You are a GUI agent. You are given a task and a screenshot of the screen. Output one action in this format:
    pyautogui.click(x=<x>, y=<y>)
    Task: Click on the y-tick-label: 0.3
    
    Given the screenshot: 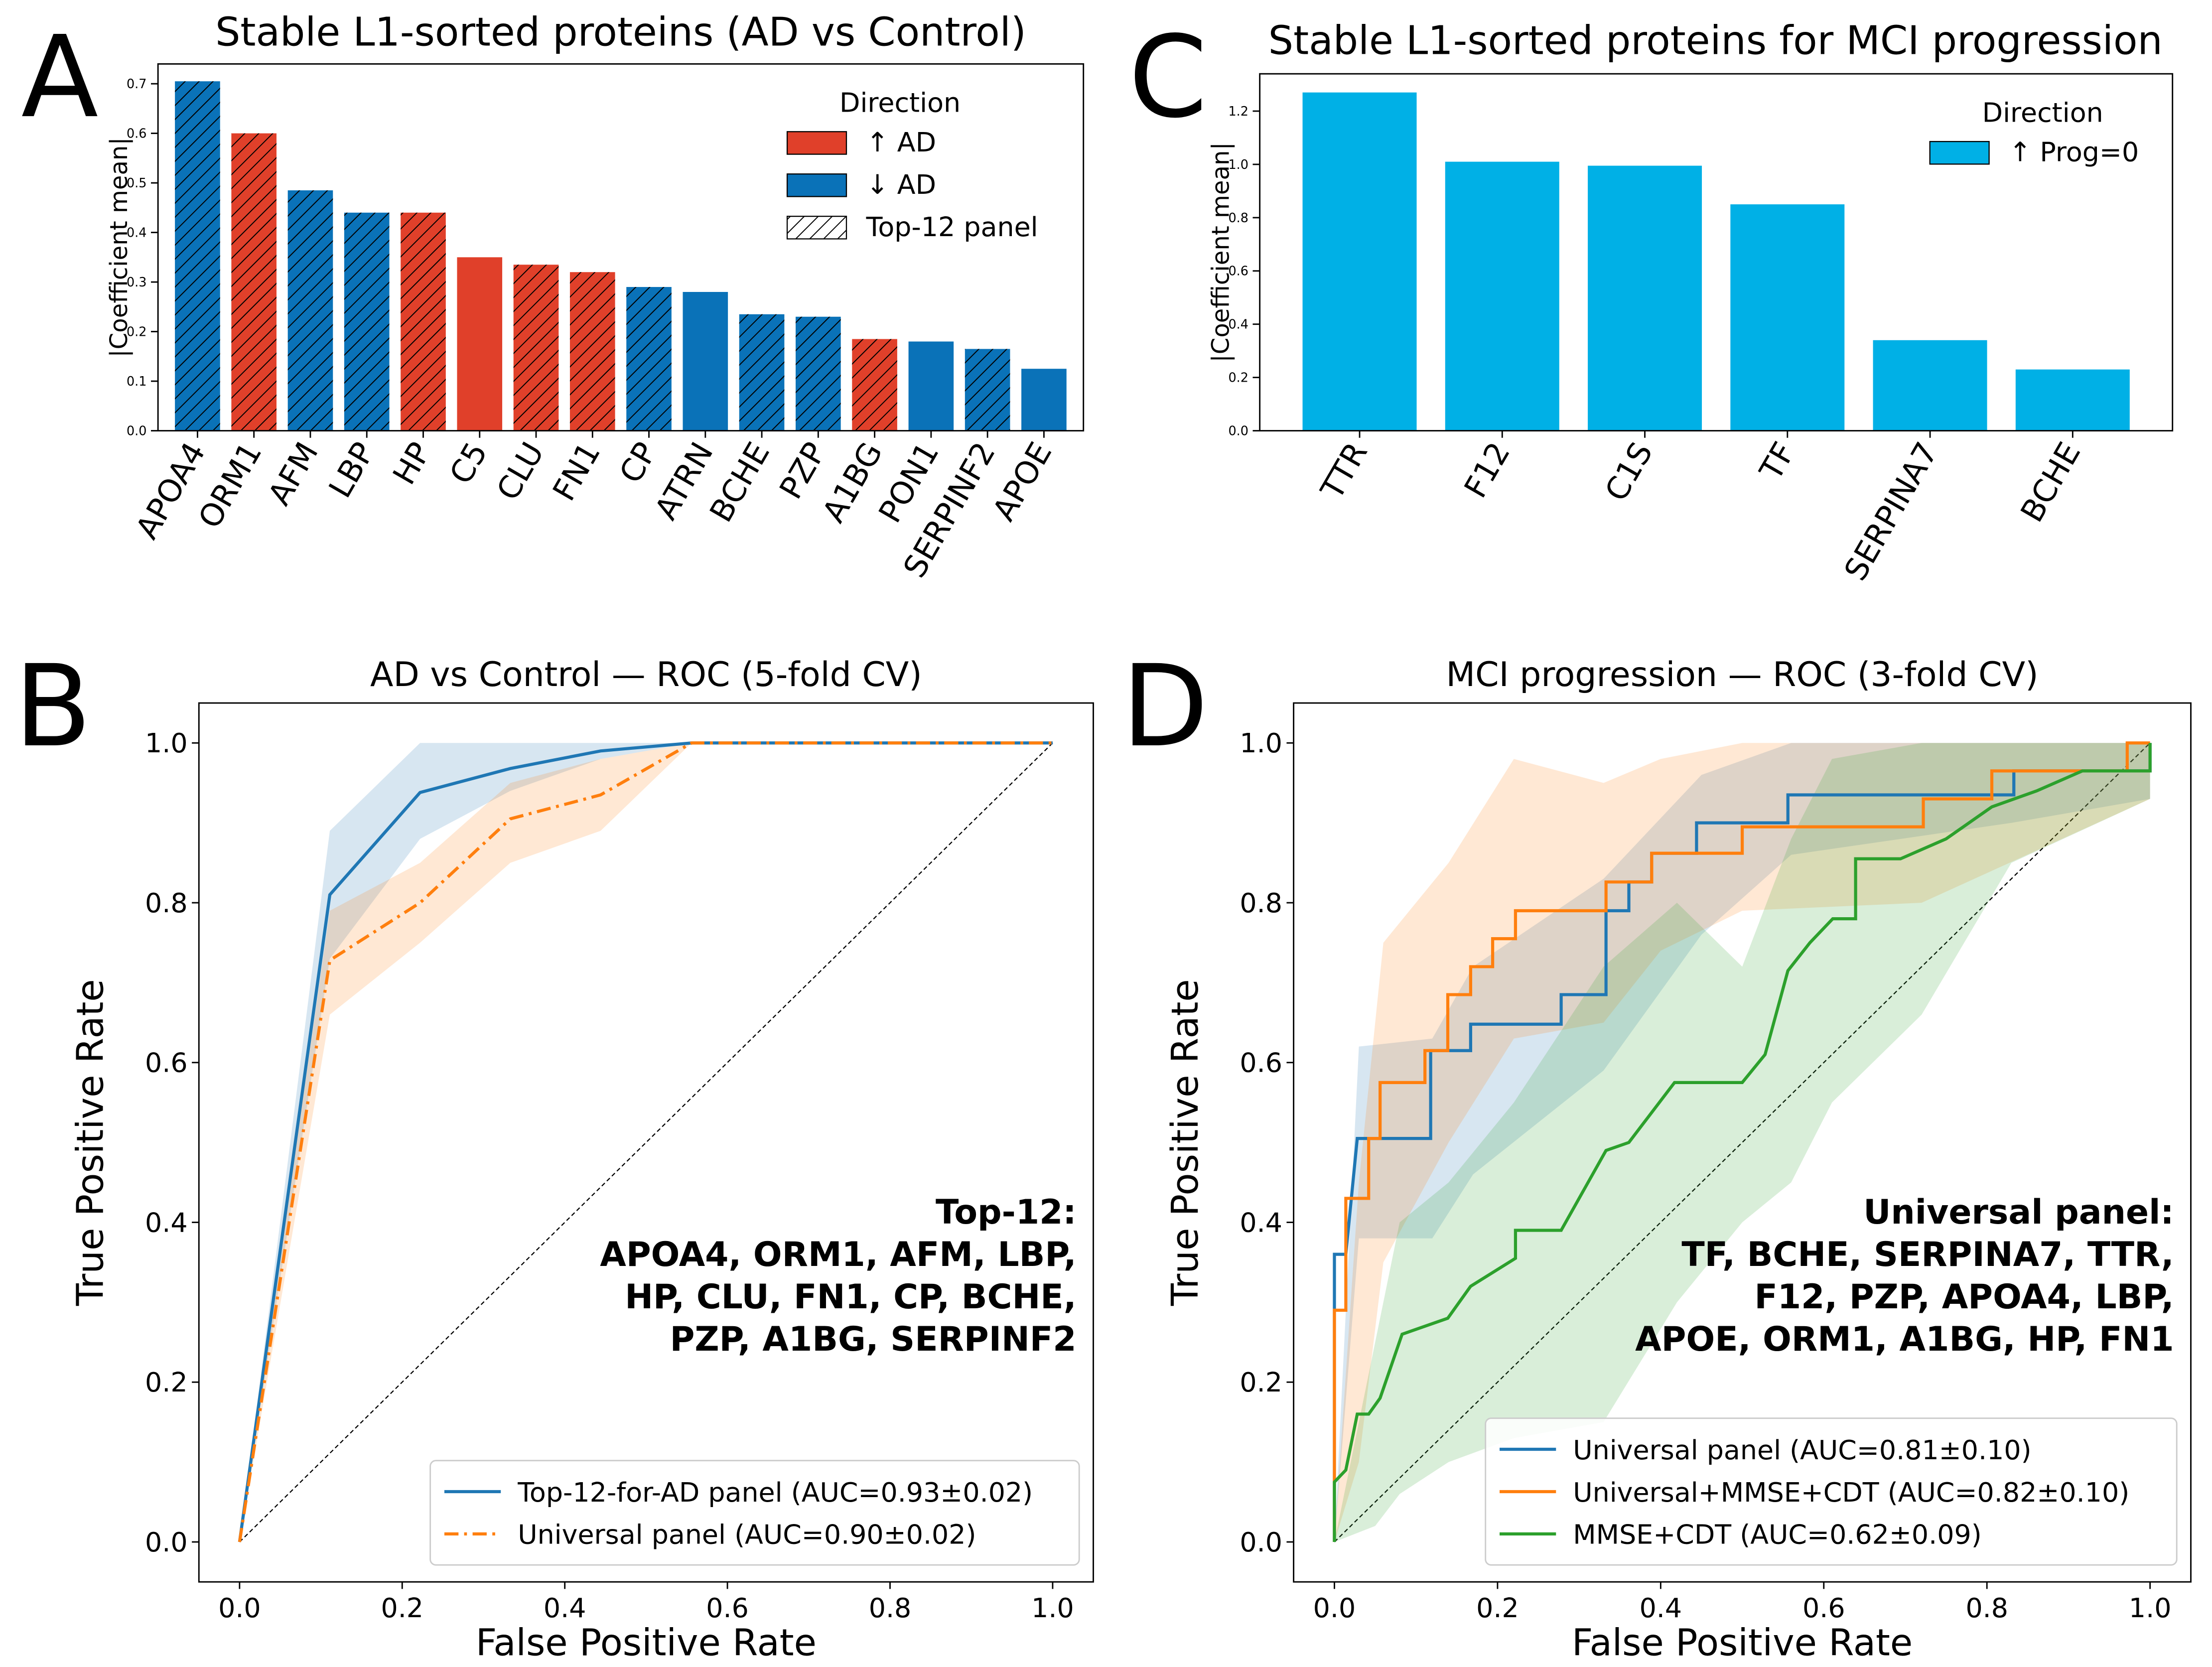 What is the action you would take?
    pyautogui.click(x=137, y=283)
    